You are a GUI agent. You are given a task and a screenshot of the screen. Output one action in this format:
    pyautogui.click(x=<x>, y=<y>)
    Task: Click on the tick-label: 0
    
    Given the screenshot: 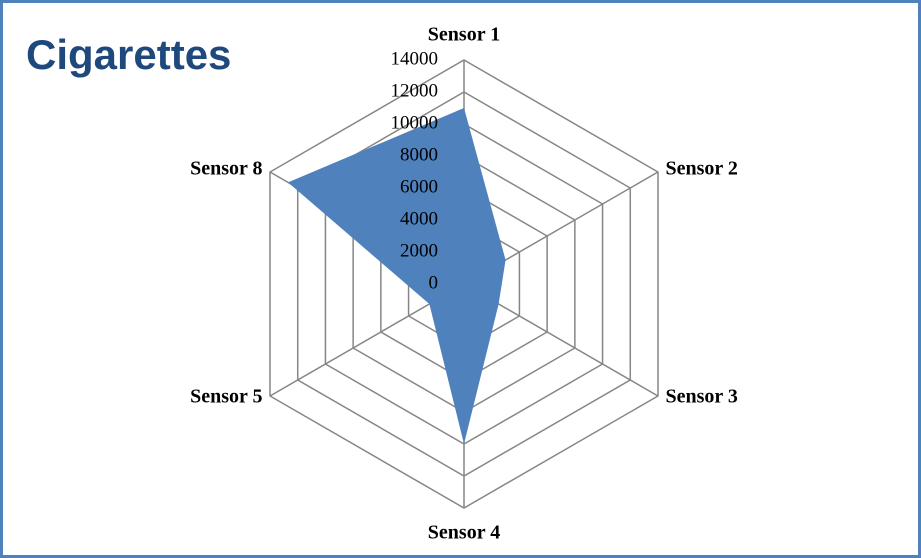 What is the action you would take?
    pyautogui.click(x=434, y=282)
    